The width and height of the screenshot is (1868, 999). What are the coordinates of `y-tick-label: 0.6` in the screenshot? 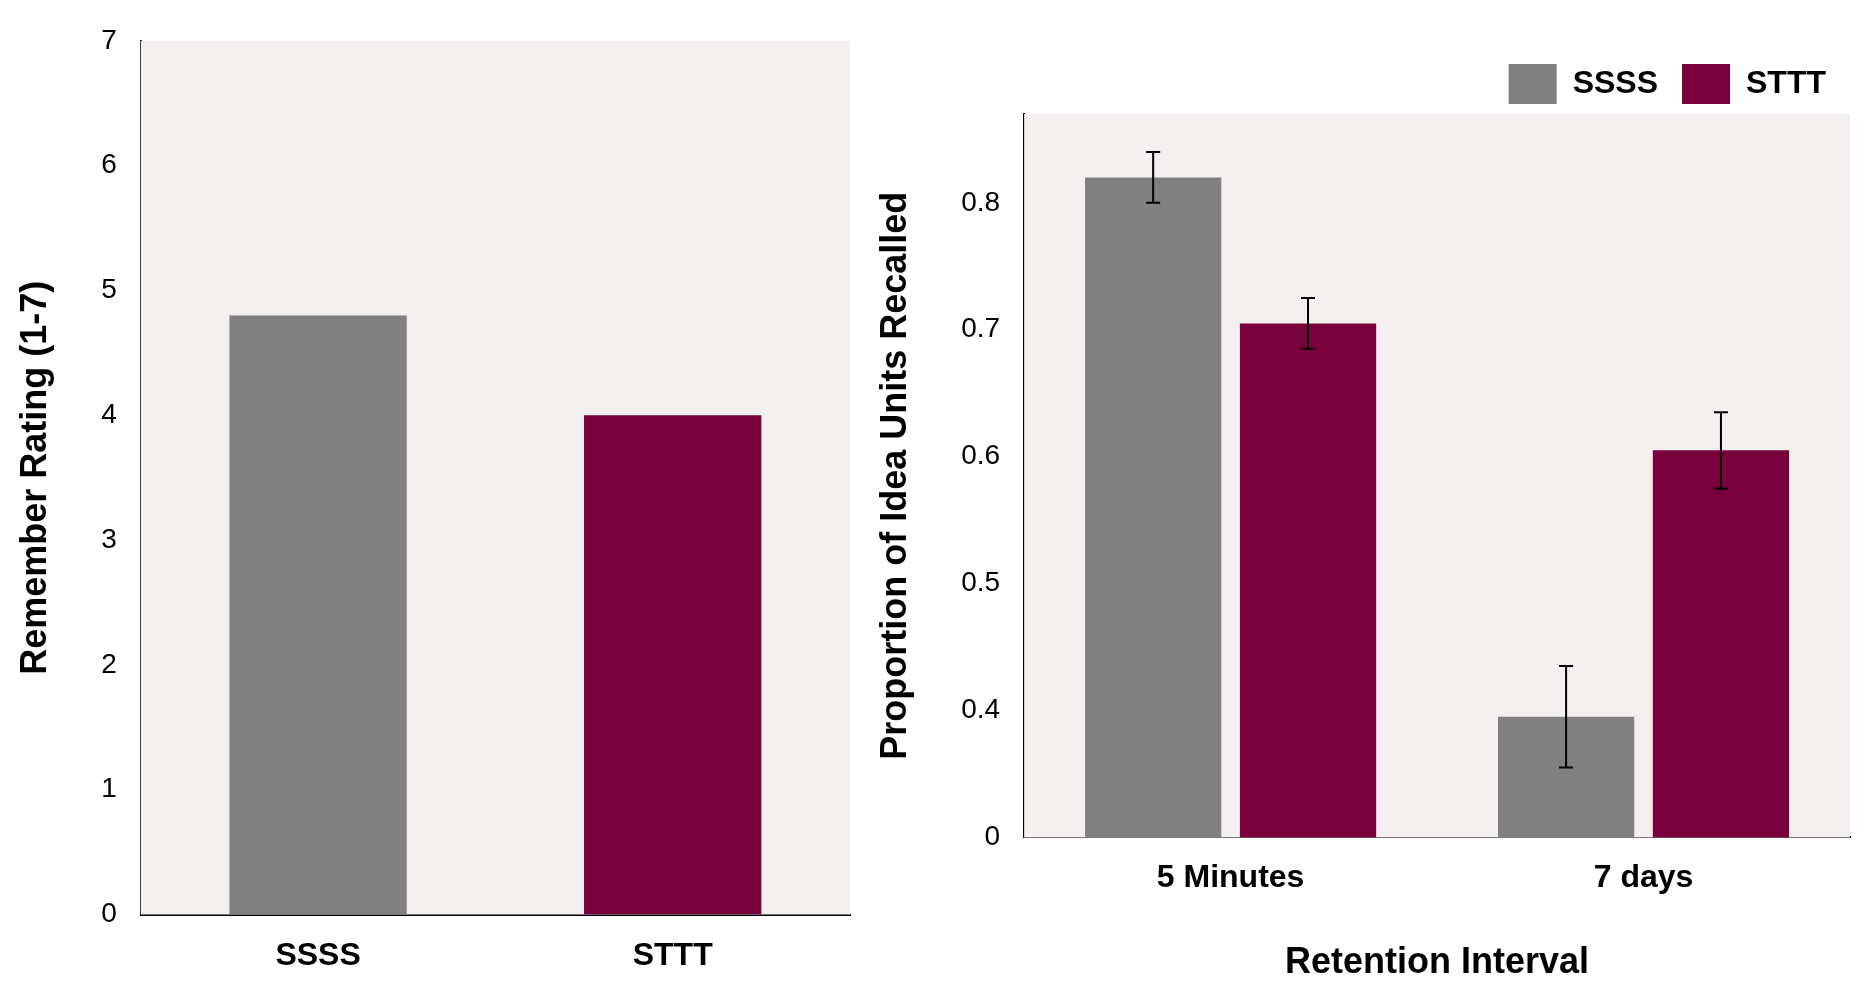 It's located at (981, 455).